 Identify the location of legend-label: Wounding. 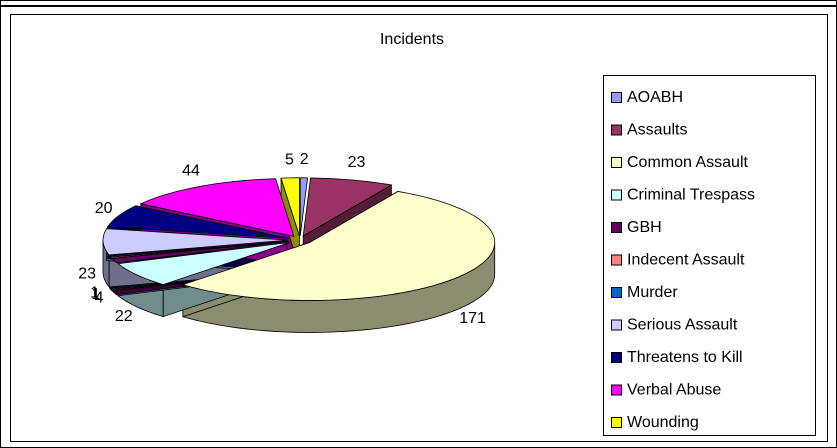
(663, 422).